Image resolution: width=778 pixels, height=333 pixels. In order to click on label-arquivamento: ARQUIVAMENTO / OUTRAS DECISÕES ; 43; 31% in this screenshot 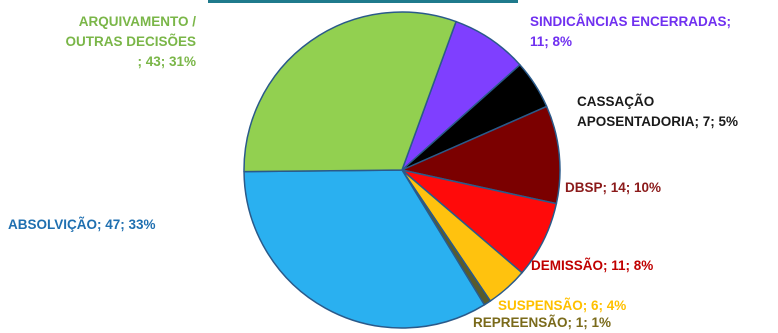, I will do `click(130, 41)`.